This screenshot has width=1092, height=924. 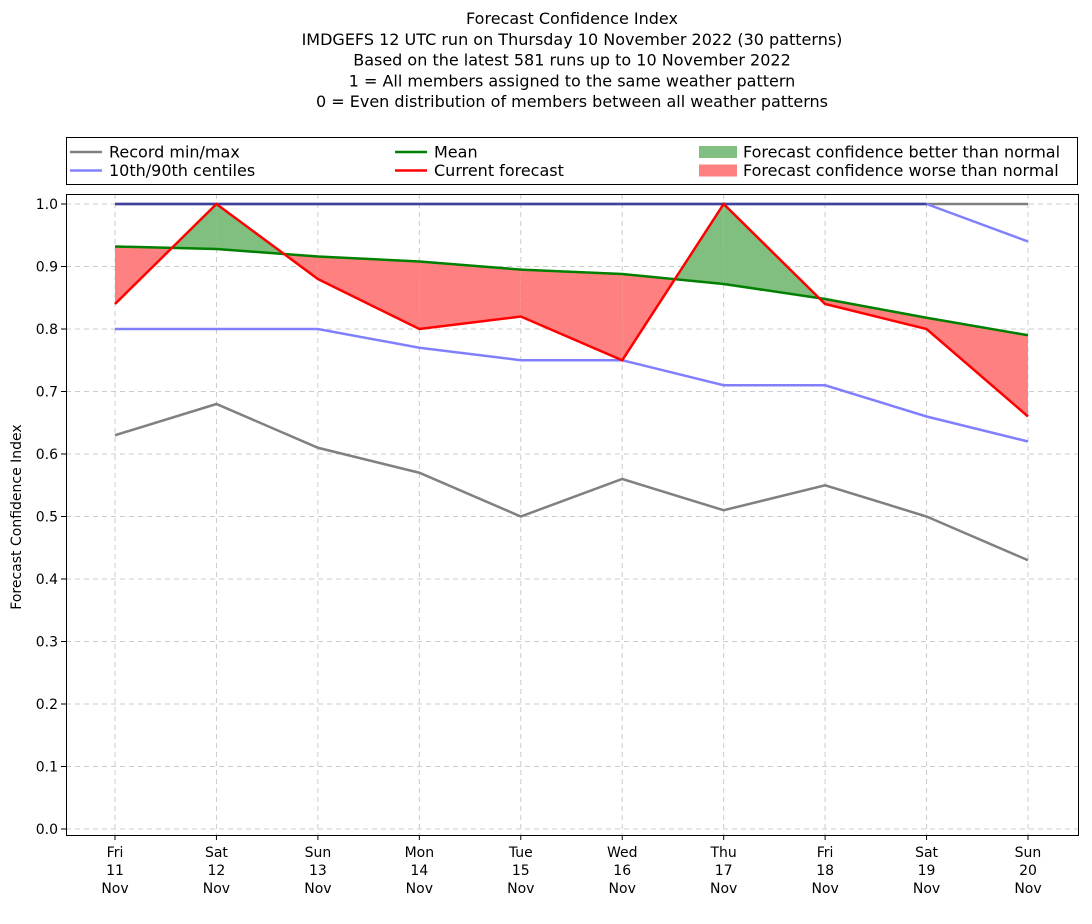 What do you see at coordinates (499, 170) in the screenshot?
I see `legend-label: Current forecast` at bounding box center [499, 170].